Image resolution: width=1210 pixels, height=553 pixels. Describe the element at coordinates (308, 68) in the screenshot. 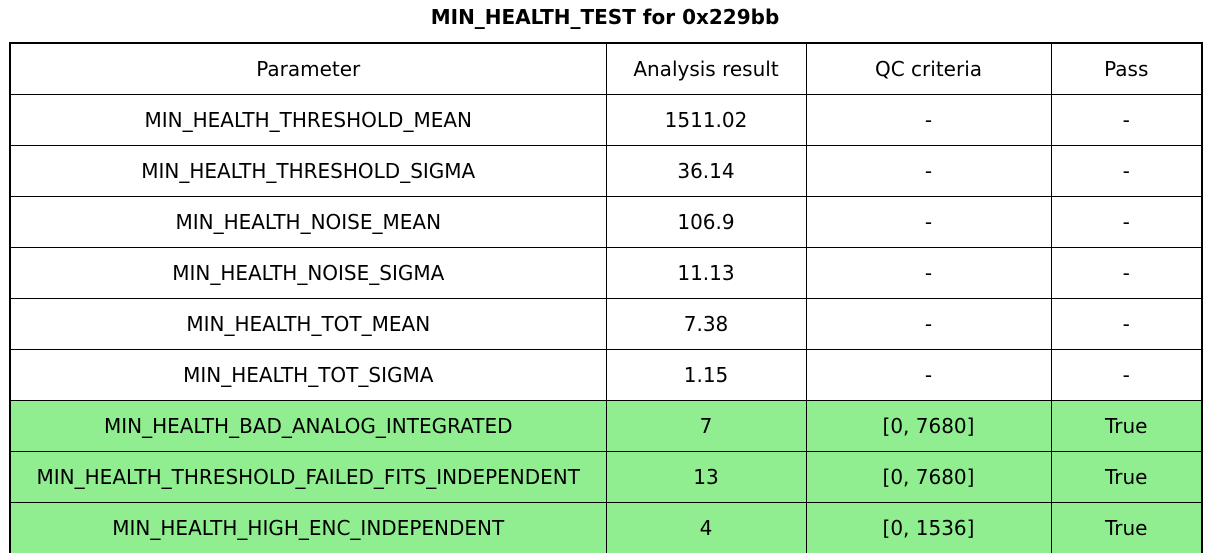

I see `col-header-parameter: Parameter` at that location.